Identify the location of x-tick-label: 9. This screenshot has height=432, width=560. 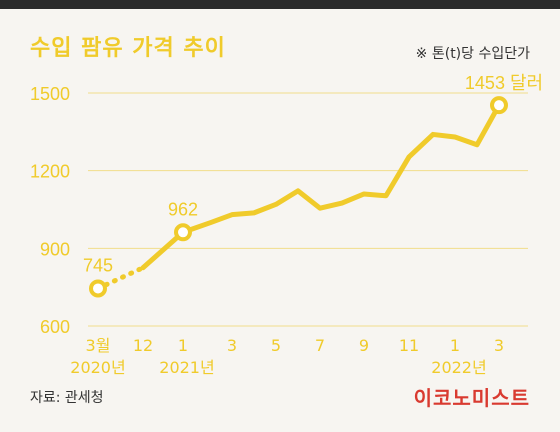
(364, 345).